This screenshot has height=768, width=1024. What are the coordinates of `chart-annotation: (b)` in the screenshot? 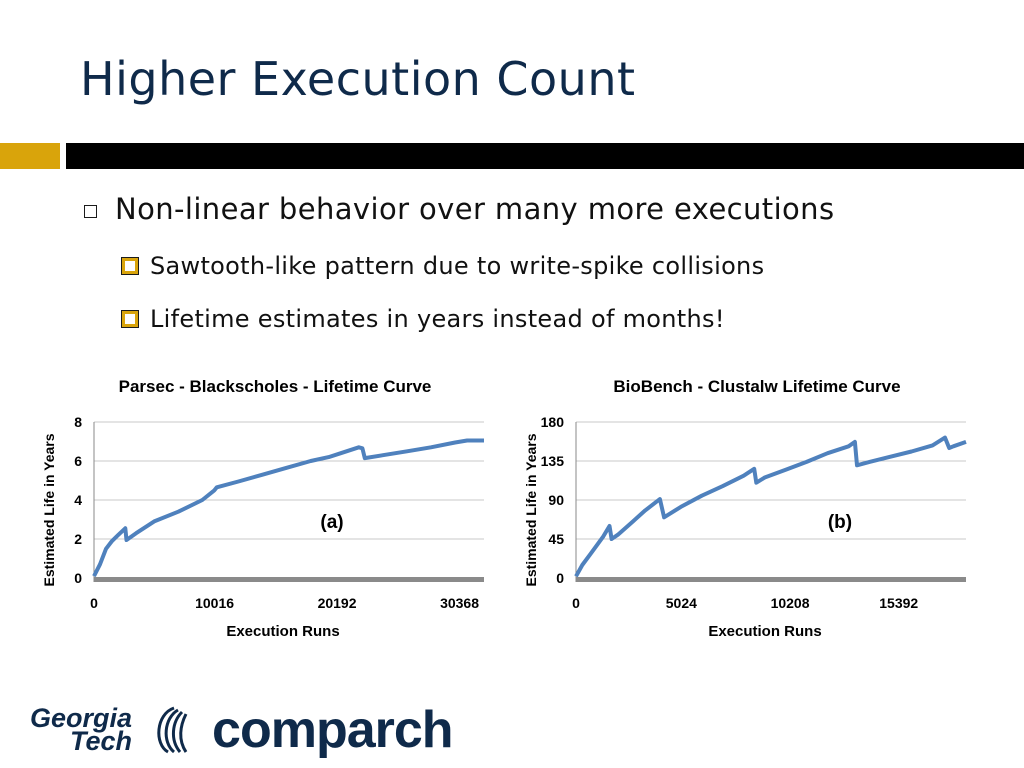 It's located at (840, 522).